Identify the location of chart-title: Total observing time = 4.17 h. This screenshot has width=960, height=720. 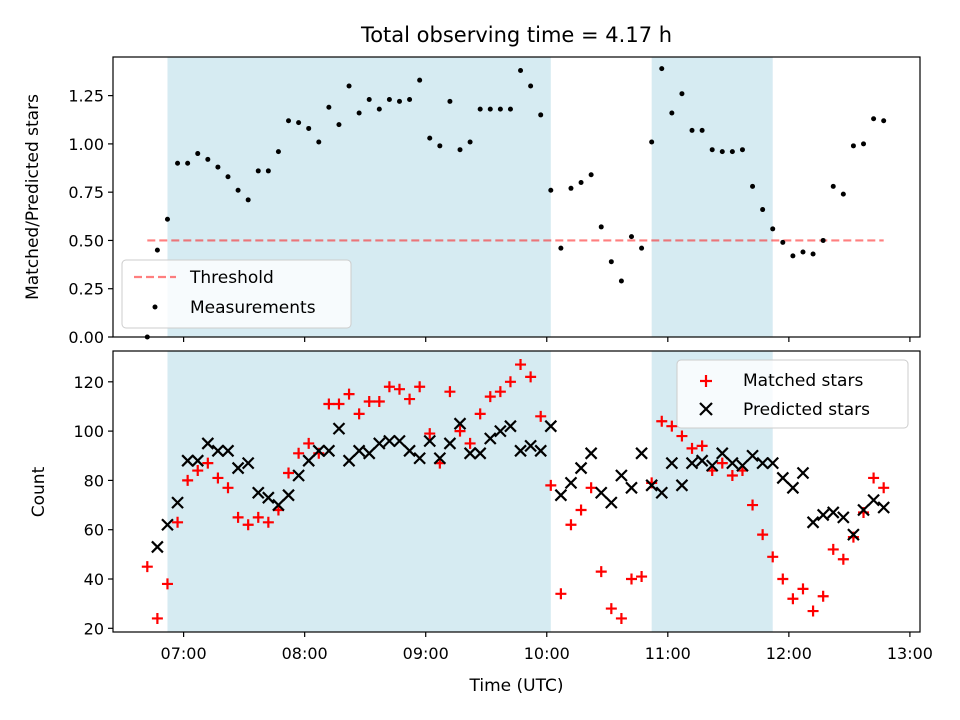
(516, 35).